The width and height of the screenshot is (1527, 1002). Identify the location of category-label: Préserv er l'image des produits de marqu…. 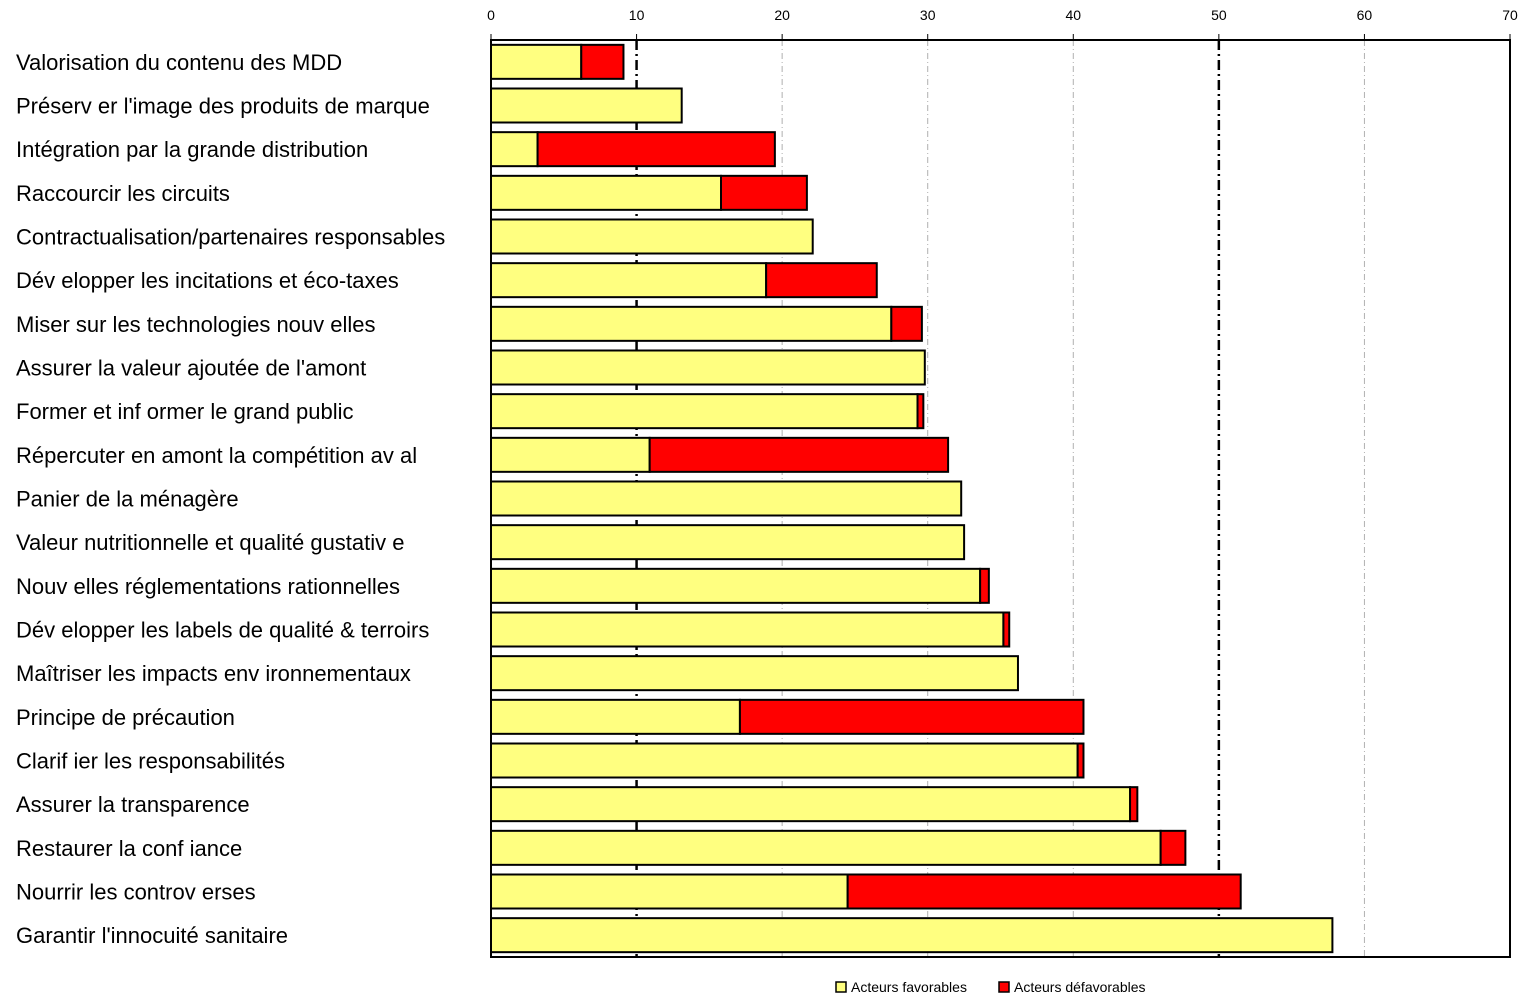
(223, 106).